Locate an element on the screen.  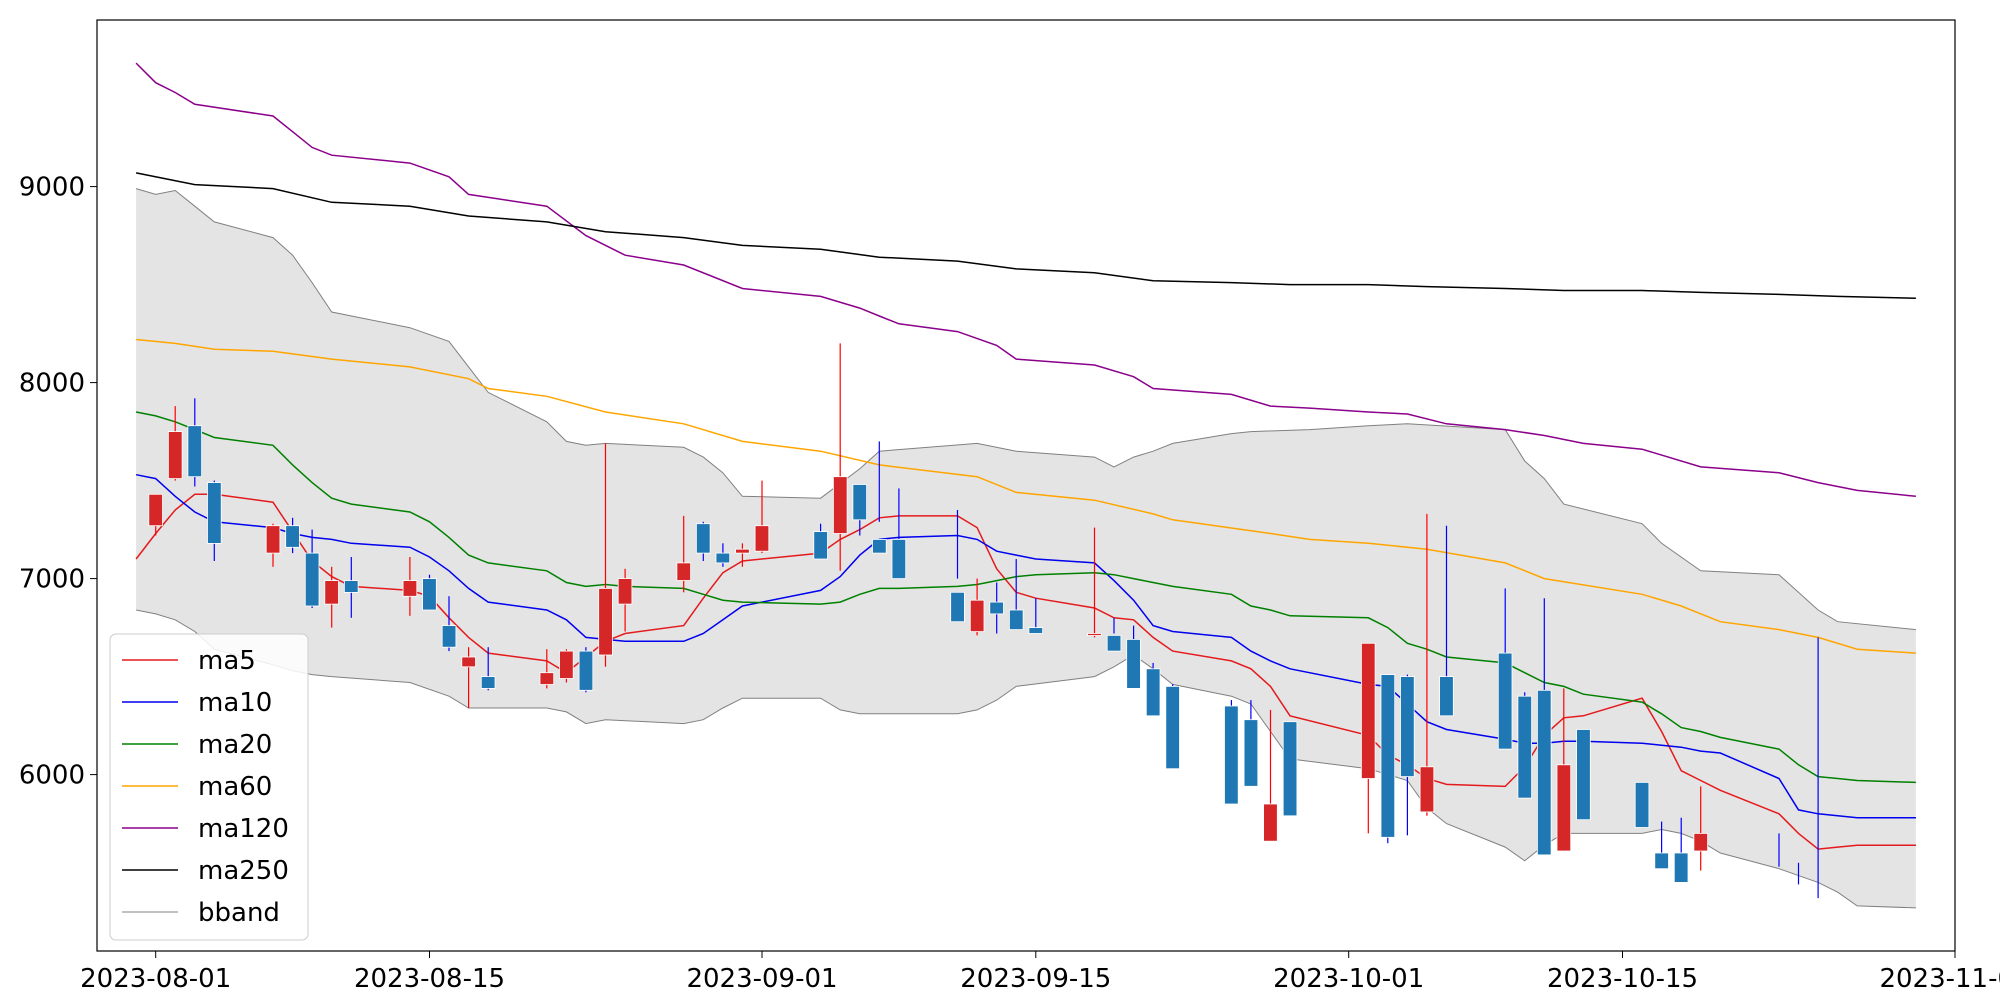
x-tick-label: 2023-08-01 is located at coordinates (155, 979).